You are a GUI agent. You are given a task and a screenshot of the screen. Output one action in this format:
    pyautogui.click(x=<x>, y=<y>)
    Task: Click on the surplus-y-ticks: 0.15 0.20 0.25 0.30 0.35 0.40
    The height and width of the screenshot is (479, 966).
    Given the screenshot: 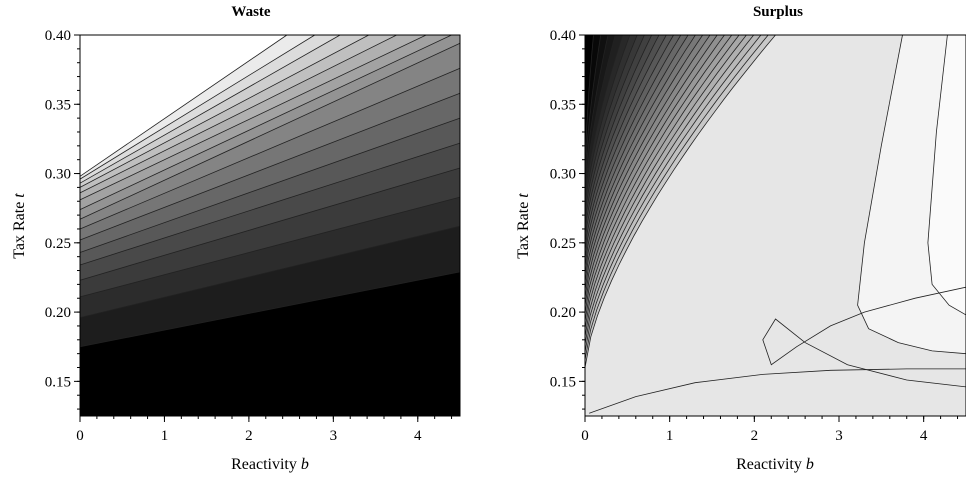 What is the action you would take?
    pyautogui.click(x=567, y=219)
    